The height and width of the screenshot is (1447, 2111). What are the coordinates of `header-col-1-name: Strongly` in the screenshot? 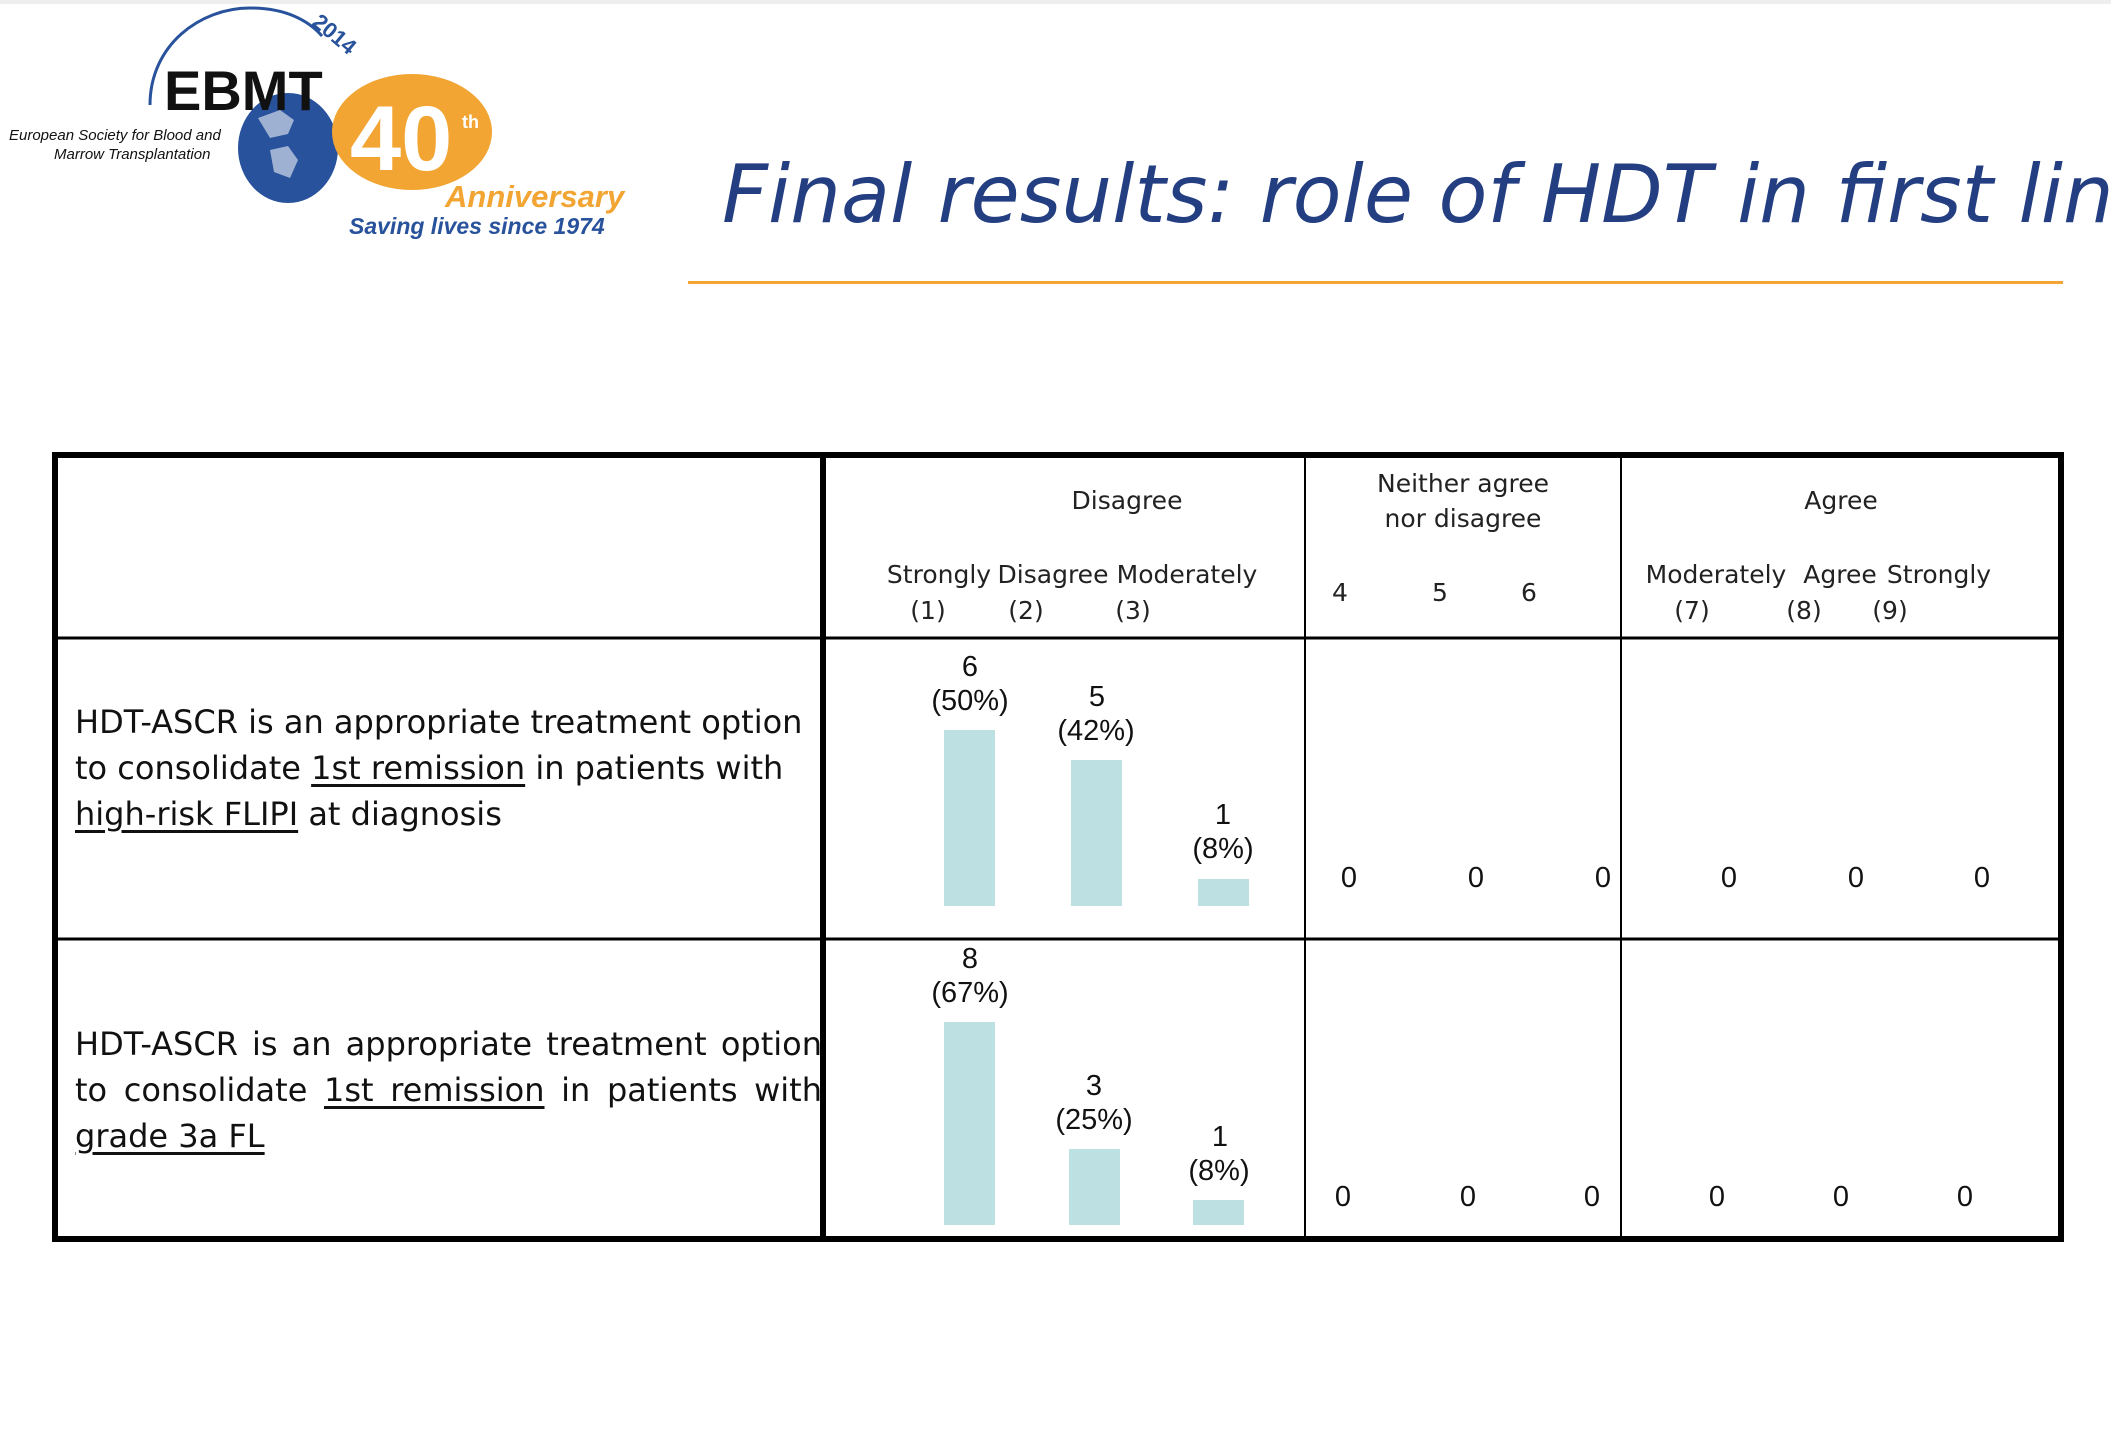 It's located at (939, 574).